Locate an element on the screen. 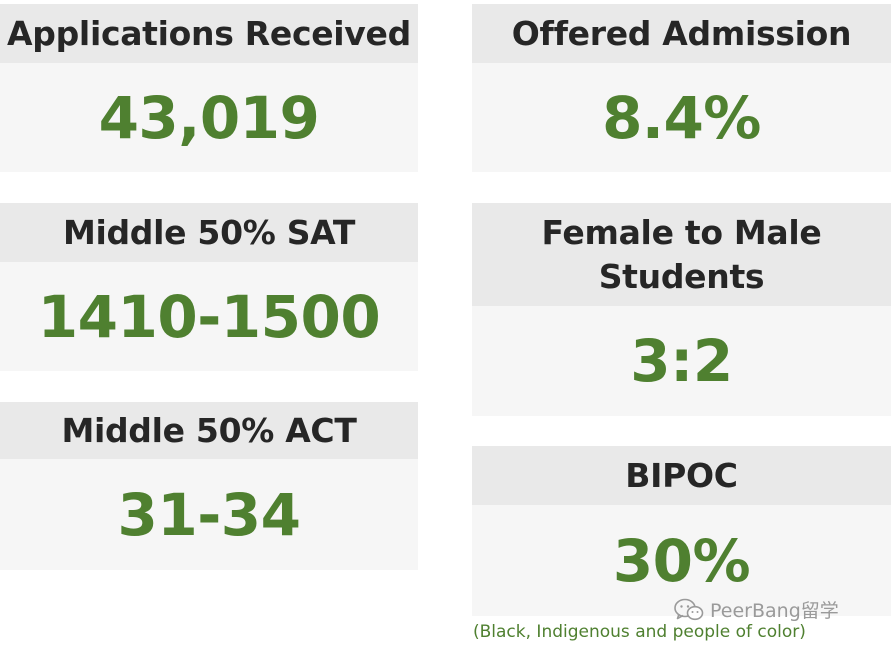  stat-card-bipoc: BIPOC 30% is located at coordinates (681, 531).